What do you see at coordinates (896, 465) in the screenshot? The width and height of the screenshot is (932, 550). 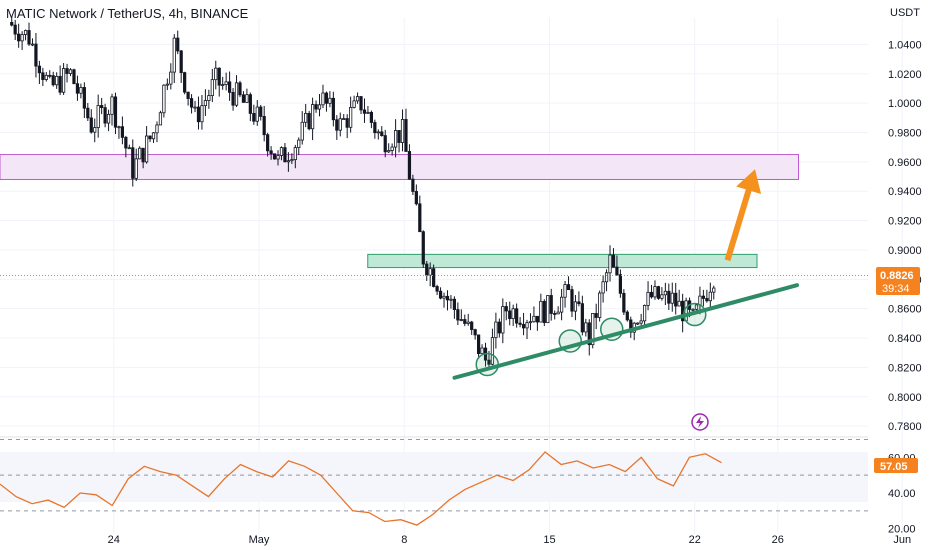 I see `rsi-value-label-bg` at bounding box center [896, 465].